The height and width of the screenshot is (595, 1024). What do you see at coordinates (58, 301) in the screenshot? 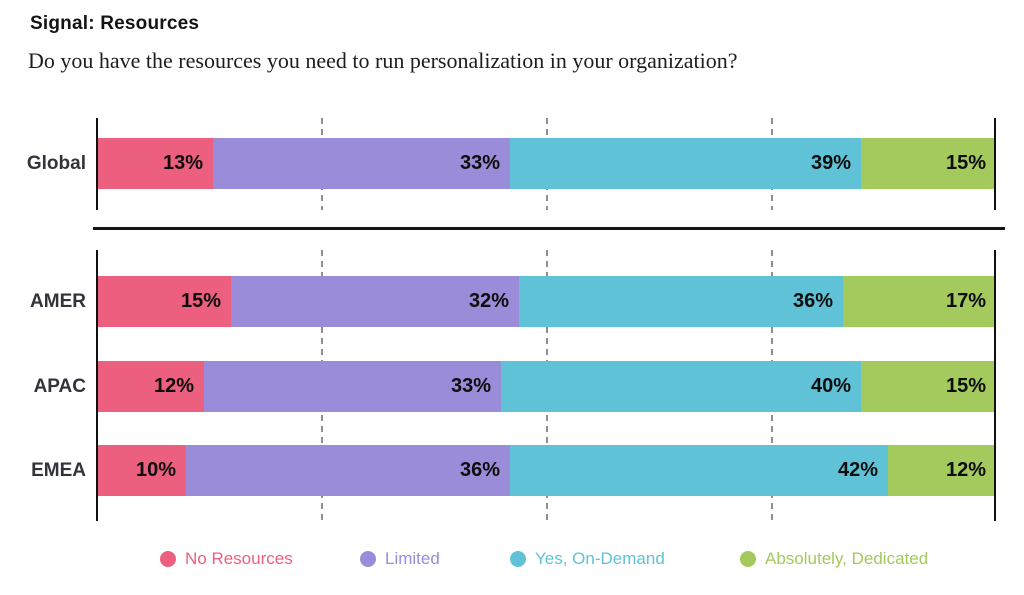
I see `category-label-amer: AMER` at bounding box center [58, 301].